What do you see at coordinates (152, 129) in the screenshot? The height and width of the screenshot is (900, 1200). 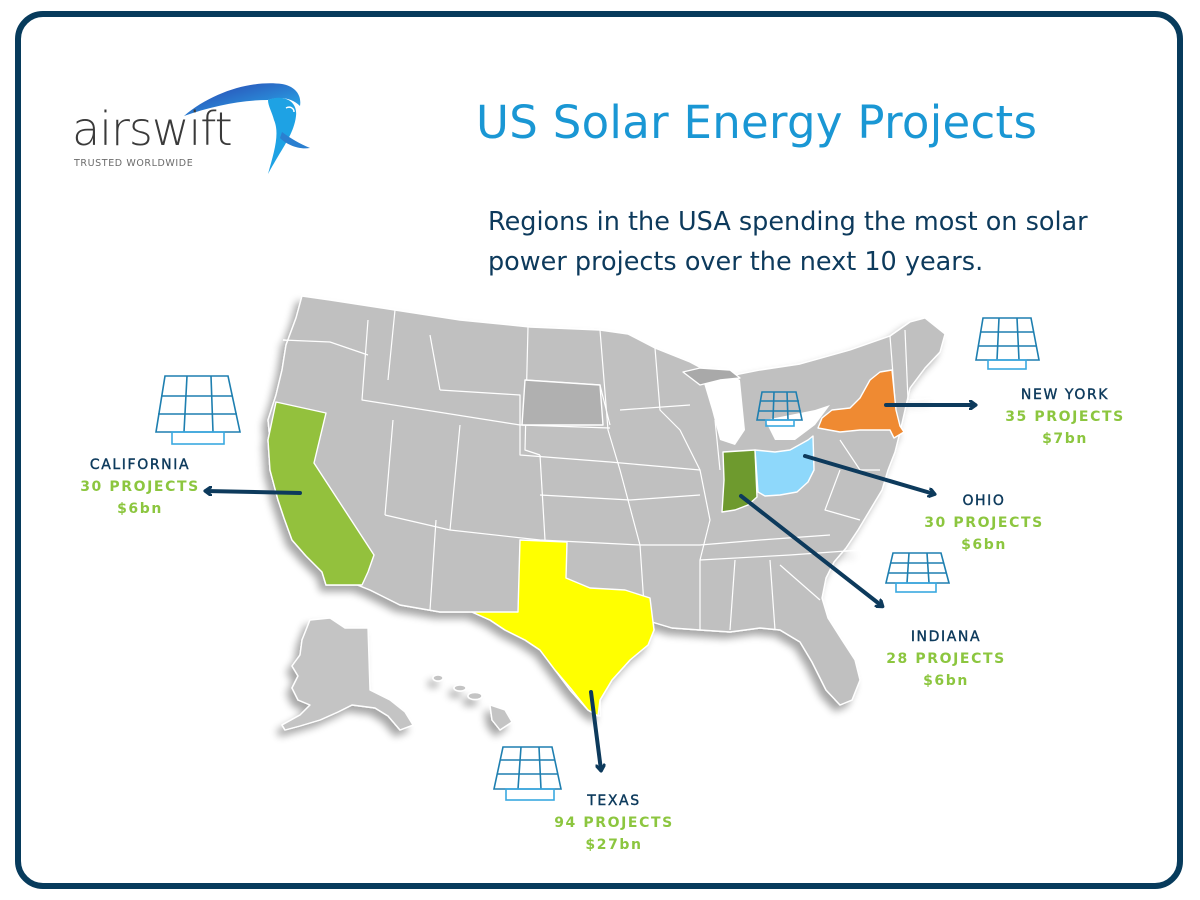 I see `logo-wordmark: airswift` at bounding box center [152, 129].